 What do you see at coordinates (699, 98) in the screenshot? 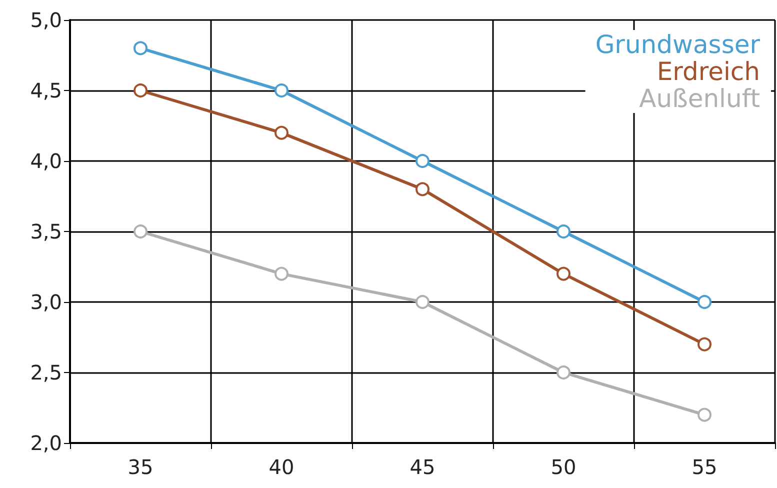
I see `text: Außenluft` at bounding box center [699, 98].